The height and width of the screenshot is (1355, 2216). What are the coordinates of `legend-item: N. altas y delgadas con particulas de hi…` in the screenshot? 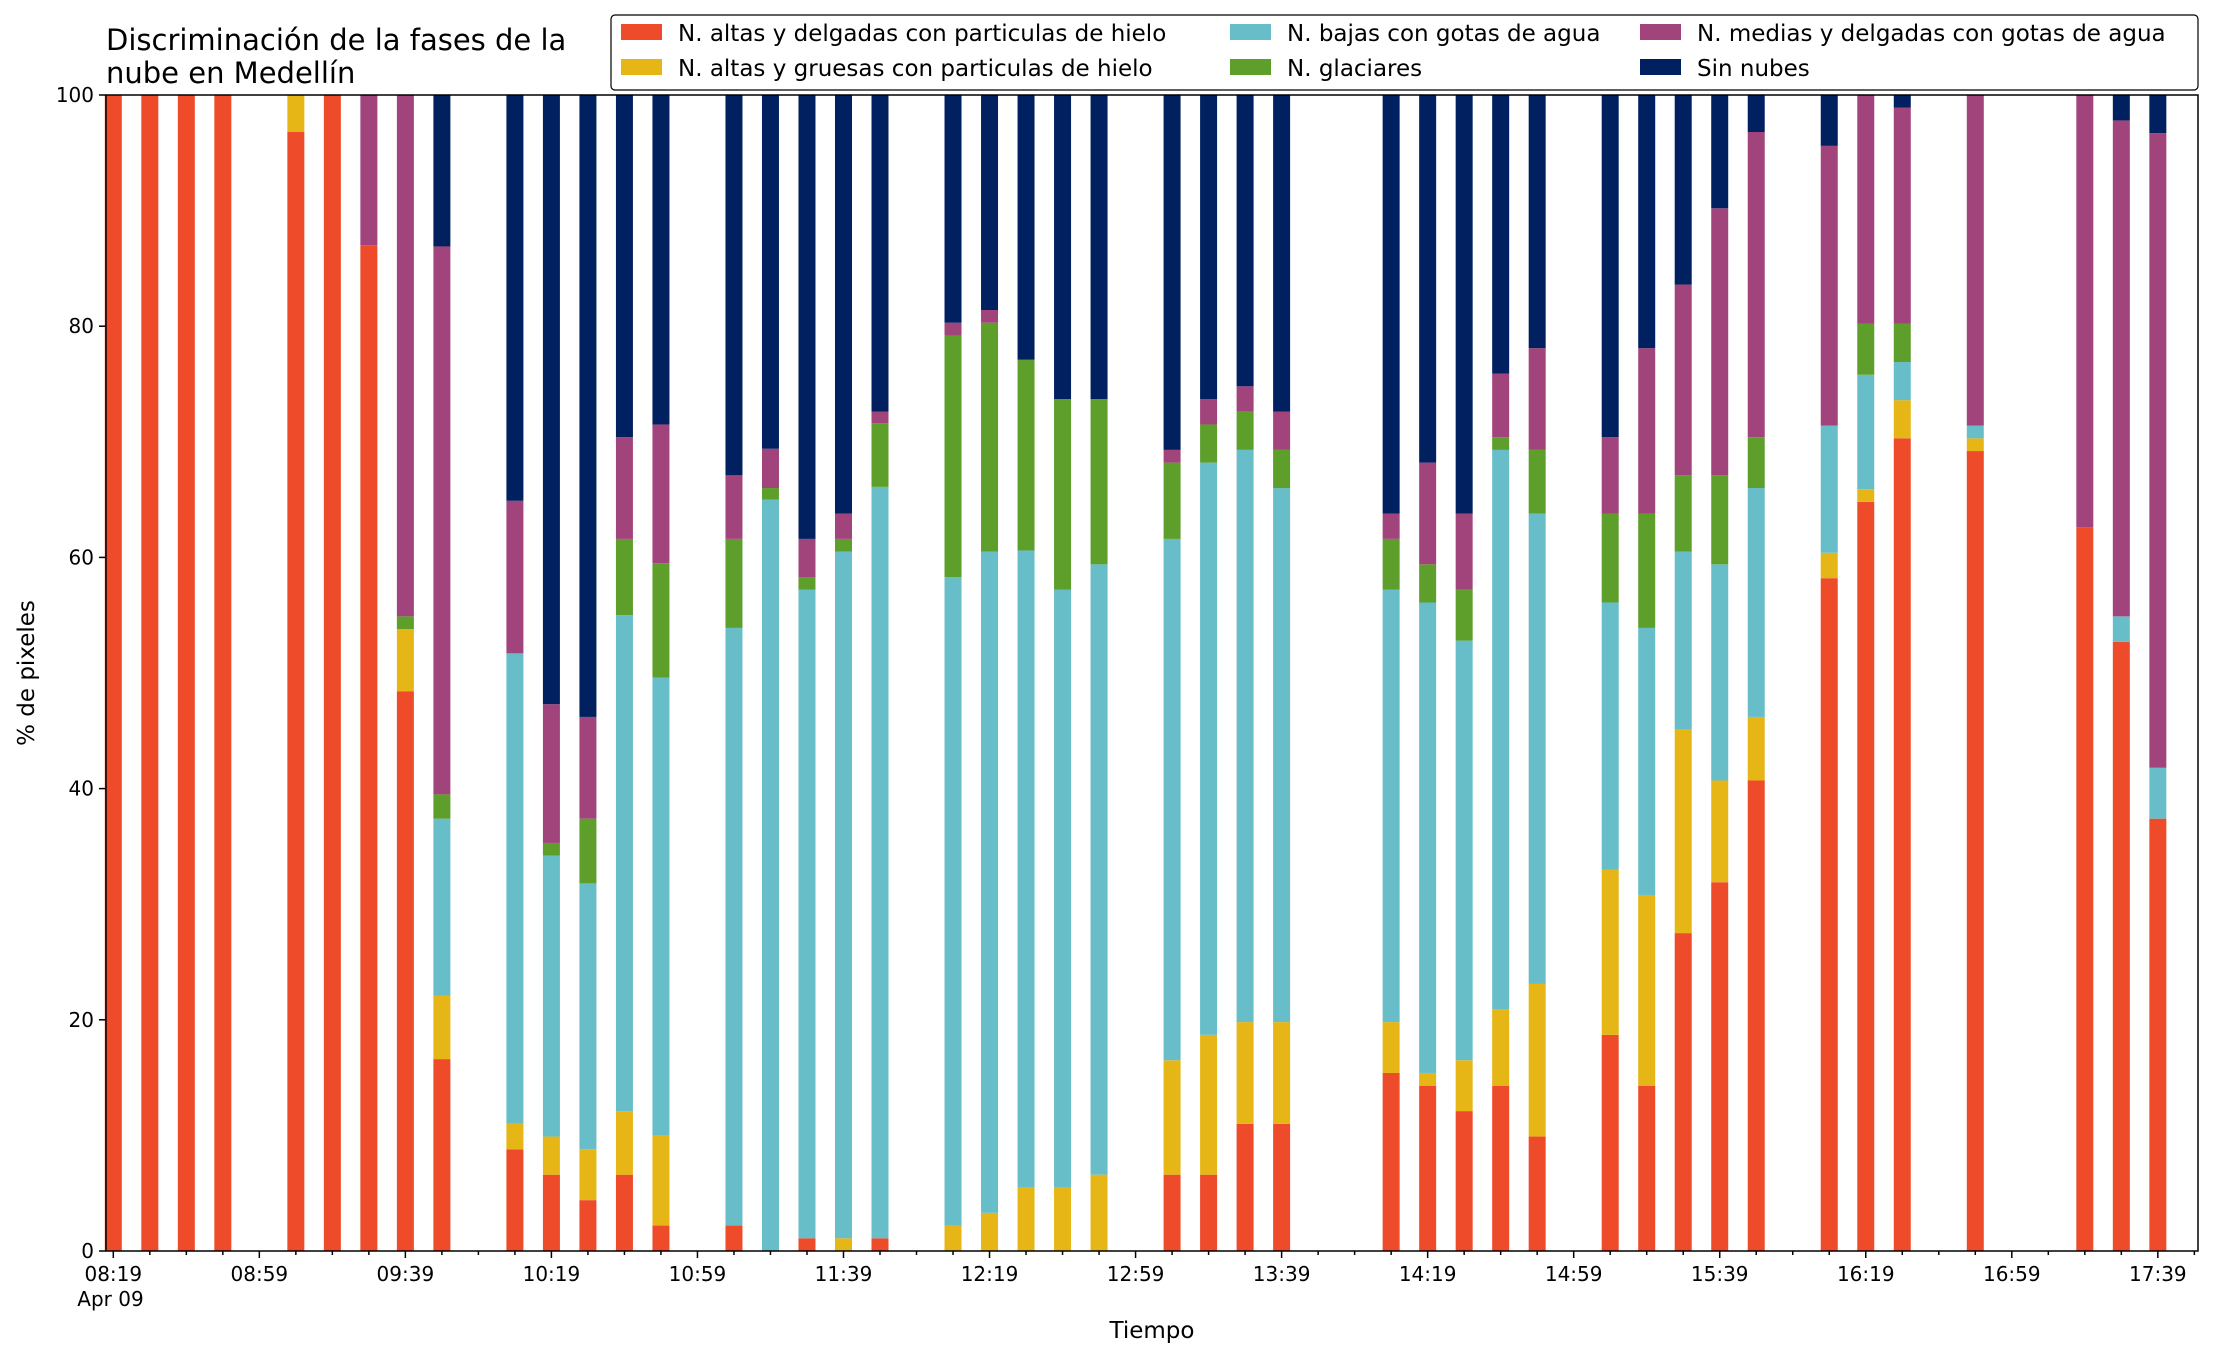 It's located at (893, 34).